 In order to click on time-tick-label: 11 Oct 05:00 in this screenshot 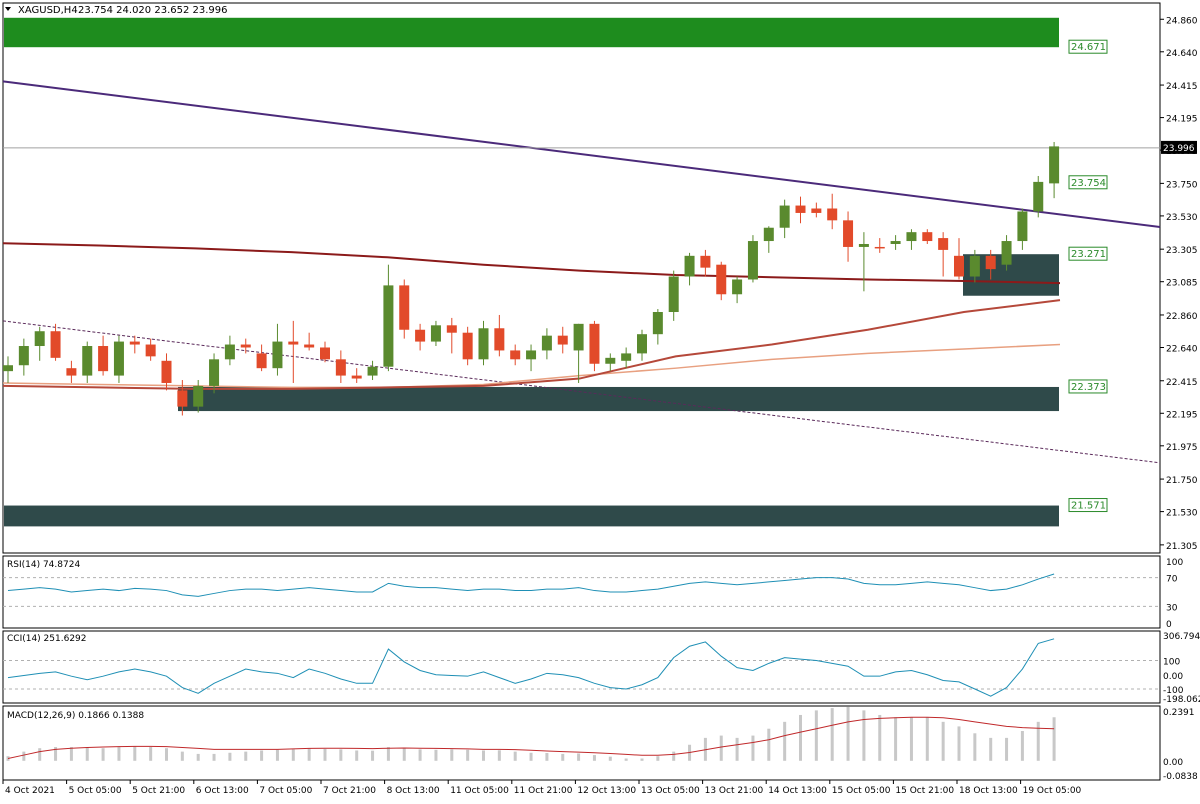, I will do `click(479, 791)`.